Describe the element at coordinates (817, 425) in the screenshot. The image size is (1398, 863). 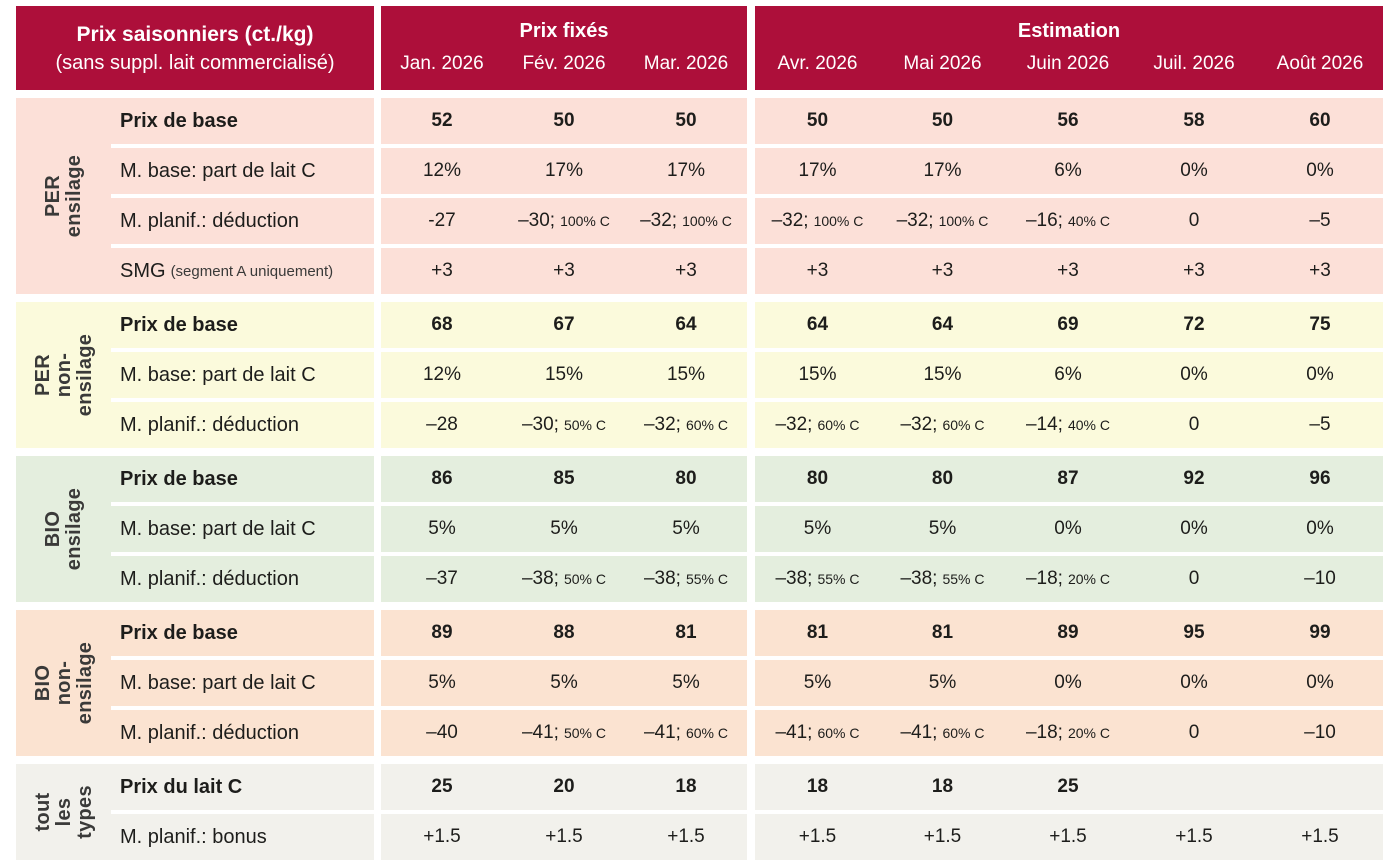
I see `value-cell: –32; 60% C` at that location.